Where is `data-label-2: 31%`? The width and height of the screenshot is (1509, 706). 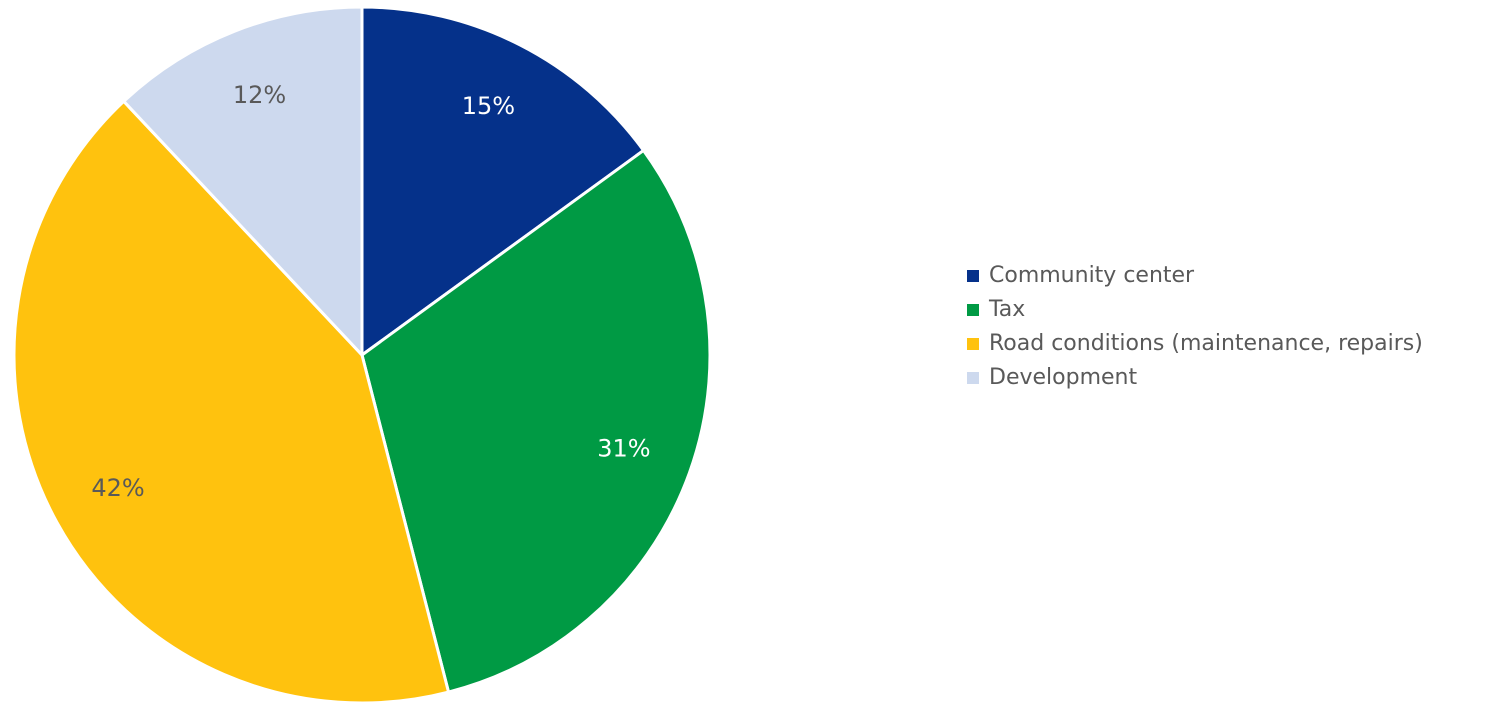
data-label-2: 31% is located at coordinates (623, 448).